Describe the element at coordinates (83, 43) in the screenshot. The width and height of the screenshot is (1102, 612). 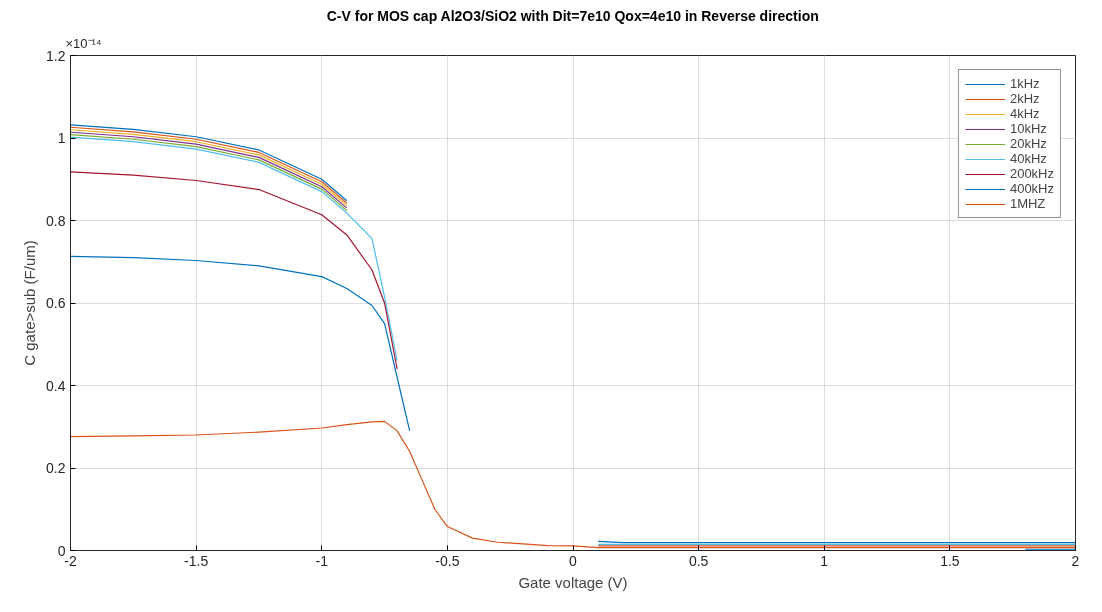
I see `text: ×10⁻¹⁴` at that location.